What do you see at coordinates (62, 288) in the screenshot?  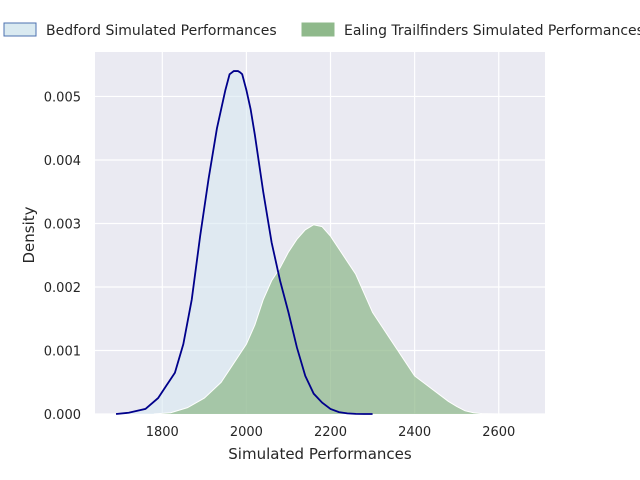 I see `y-tick-label: 0.002` at bounding box center [62, 288].